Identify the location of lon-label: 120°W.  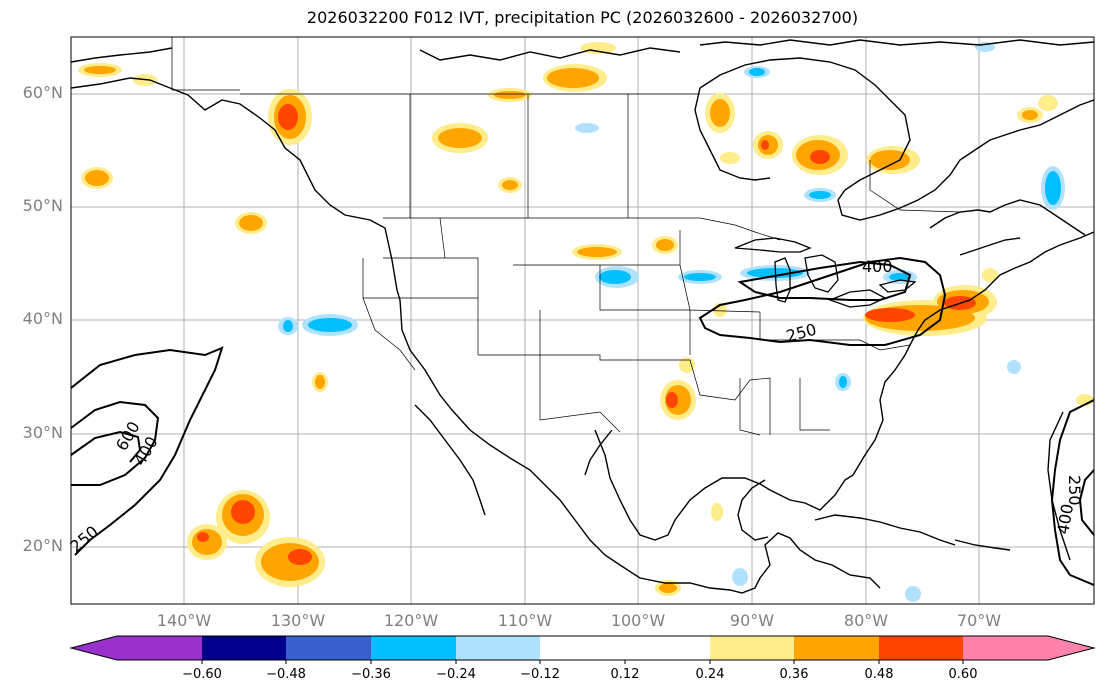
(411, 620).